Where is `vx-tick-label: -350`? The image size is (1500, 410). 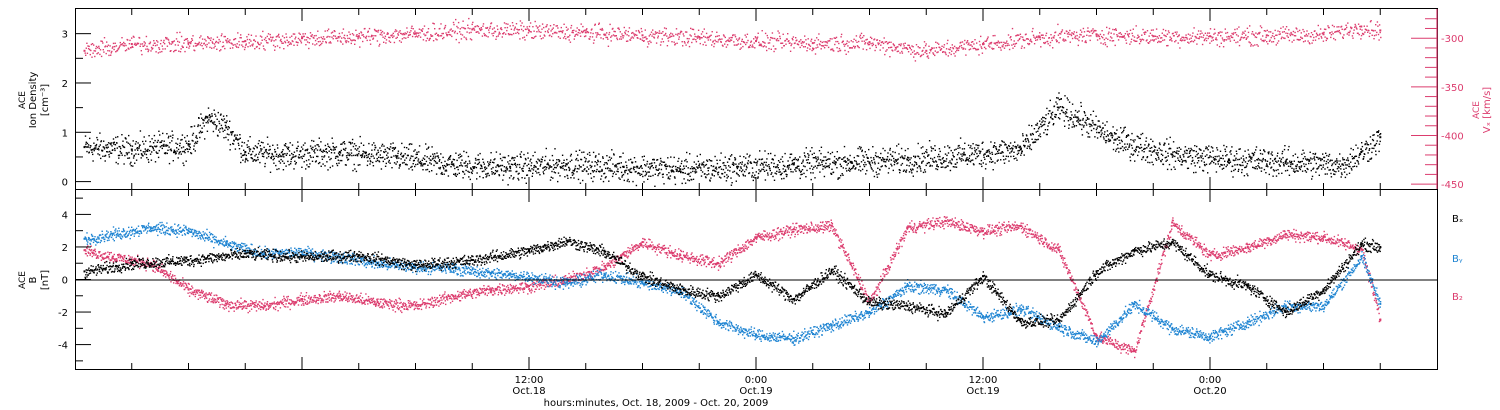
vx-tick-label: -350 is located at coordinates (1452, 88).